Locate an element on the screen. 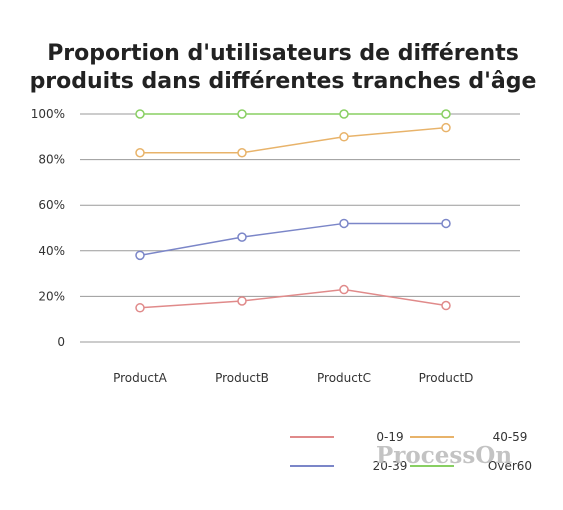 The width and height of the screenshot is (563, 510). y-tick-label: 100% is located at coordinates (48, 114).